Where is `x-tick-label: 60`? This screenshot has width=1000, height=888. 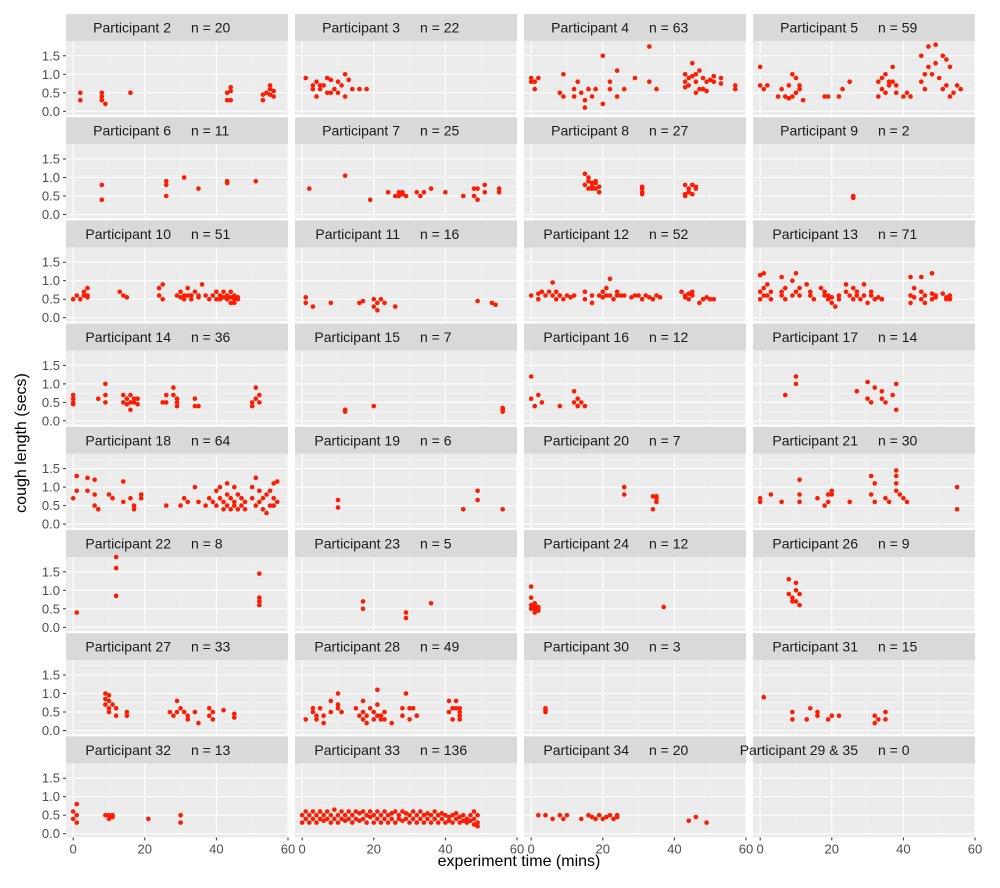
x-tick-label: 60 is located at coordinates (517, 848).